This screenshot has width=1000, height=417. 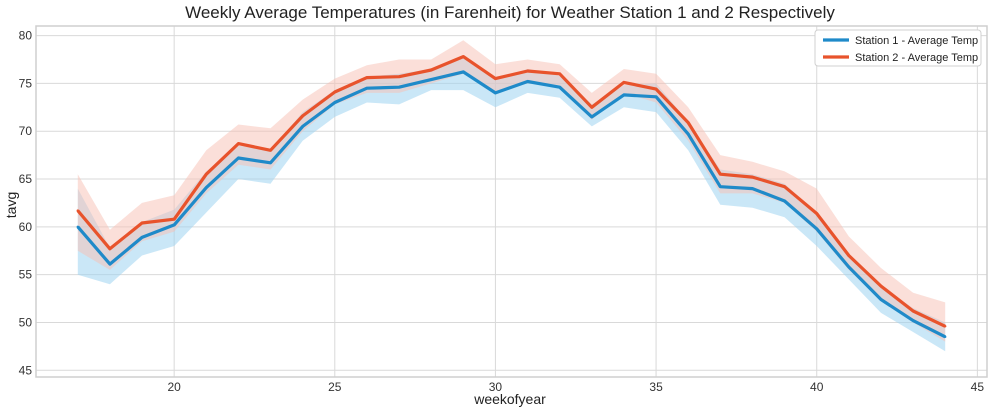 I want to click on legend-label-1: Station 1 - Average Temp, so click(x=916, y=41).